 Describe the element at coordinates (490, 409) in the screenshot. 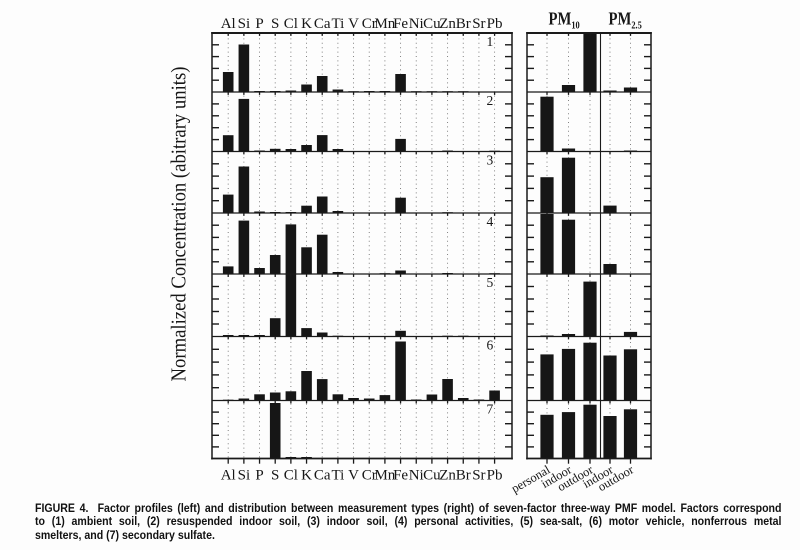

I see `svg-text: 7` at that location.